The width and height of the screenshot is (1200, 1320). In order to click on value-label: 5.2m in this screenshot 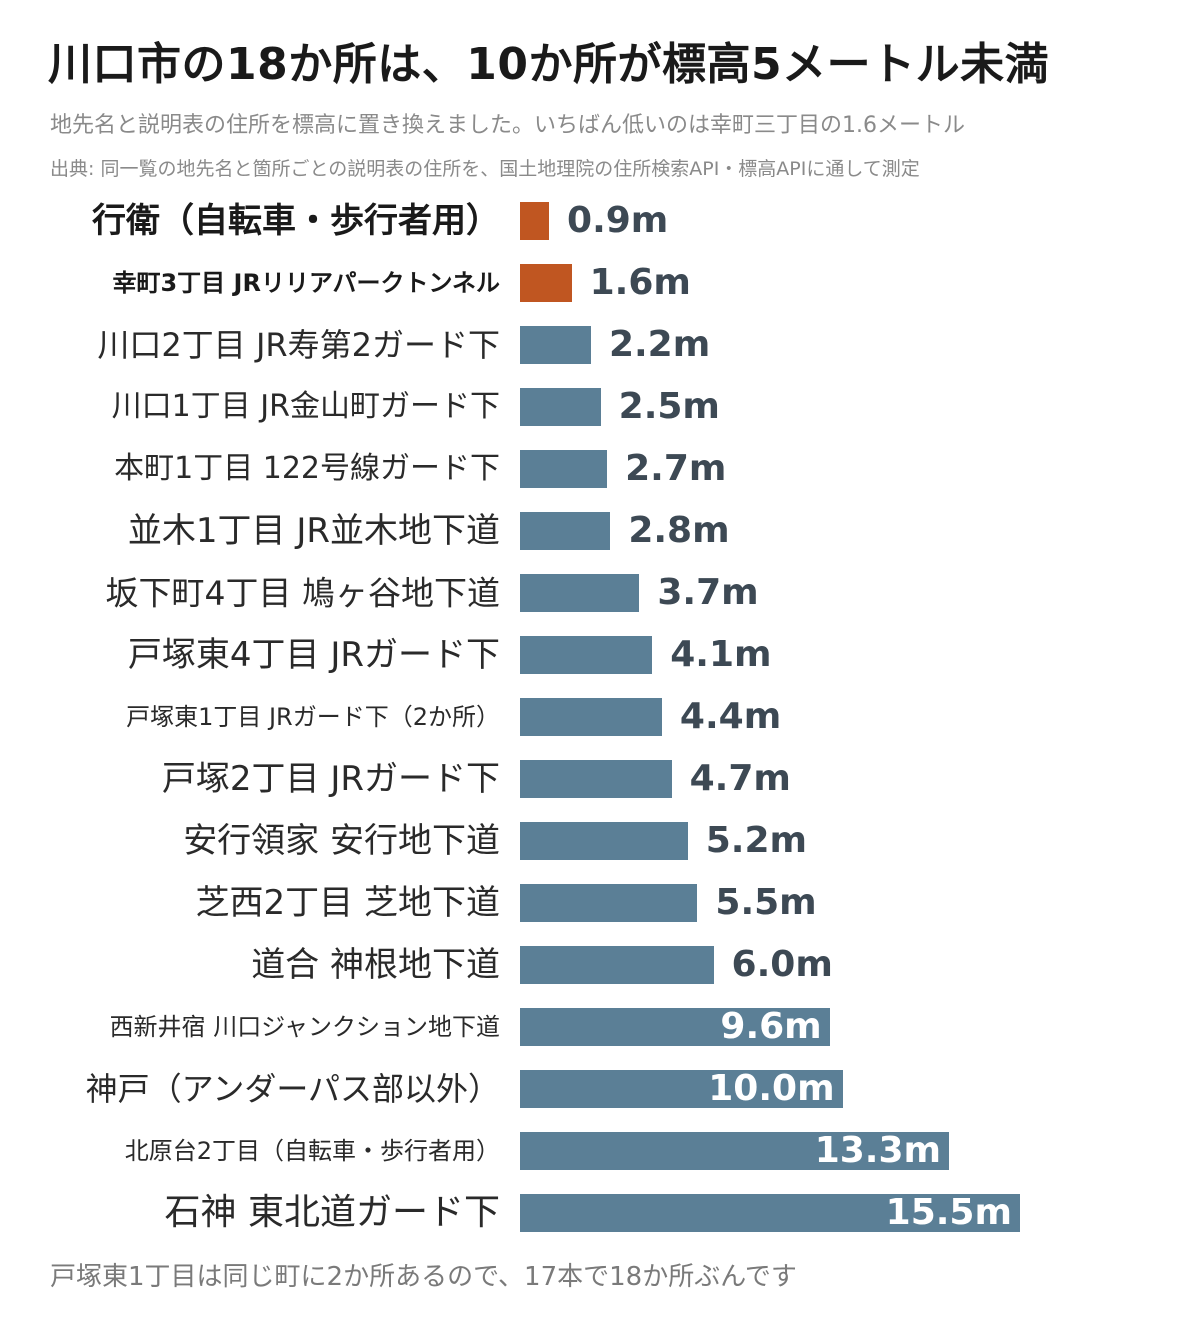, I will do `click(756, 840)`.